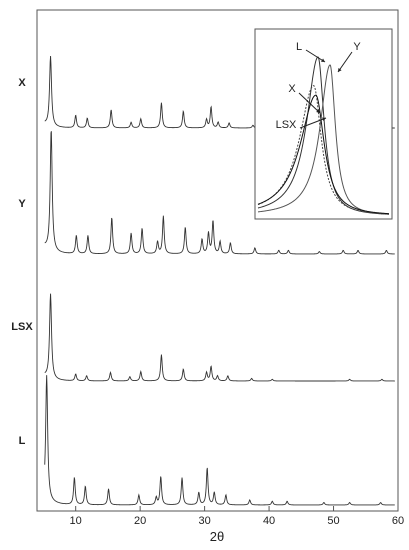  Describe the element at coordinates (269, 521) in the screenshot. I see `x-tick-label-3: 40` at that location.